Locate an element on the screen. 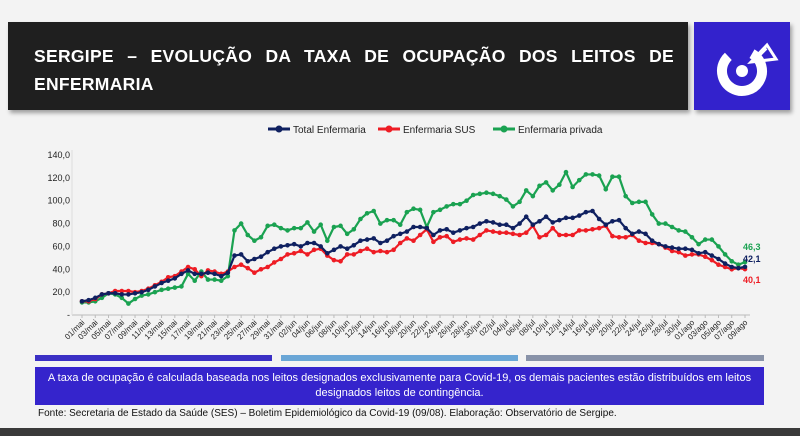 This screenshot has width=800, height=436. bottom-strip is located at coordinates (400, 432).